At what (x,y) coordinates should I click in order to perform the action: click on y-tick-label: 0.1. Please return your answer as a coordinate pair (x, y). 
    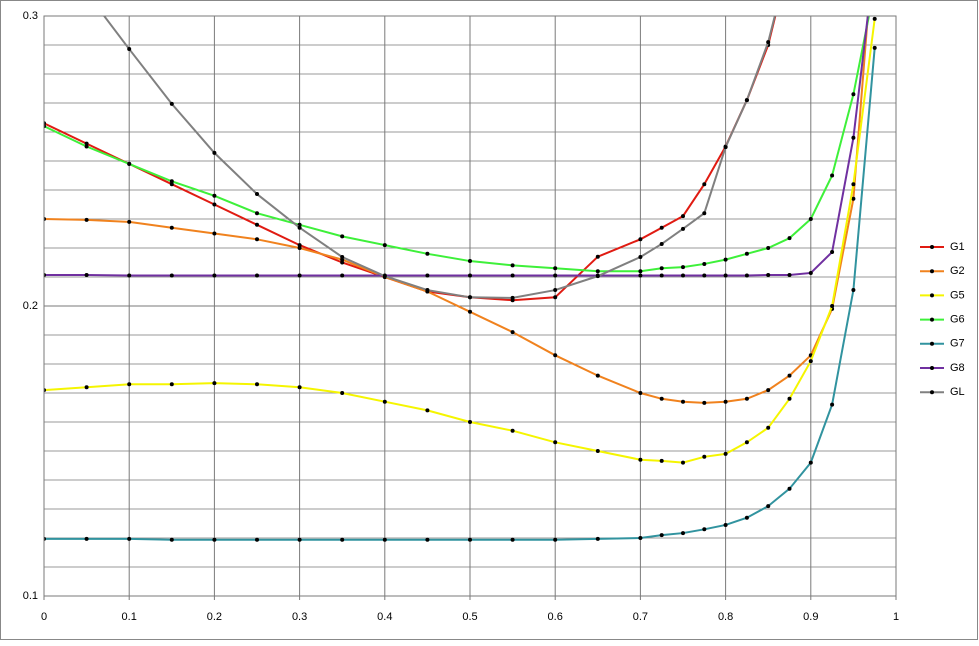
    Looking at the image, I should click on (30, 596).